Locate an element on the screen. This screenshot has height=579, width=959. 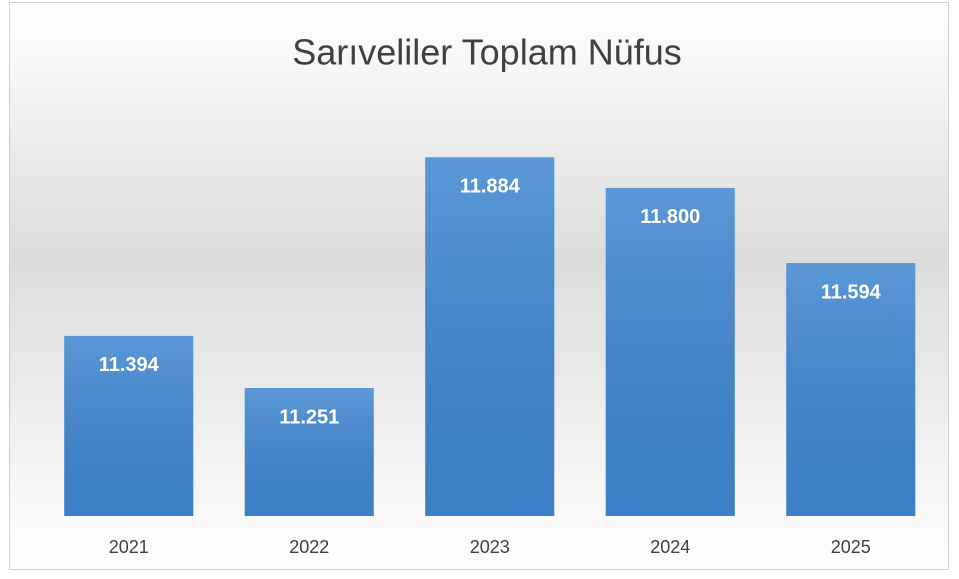
data-label: 11.251 is located at coordinates (309, 417).